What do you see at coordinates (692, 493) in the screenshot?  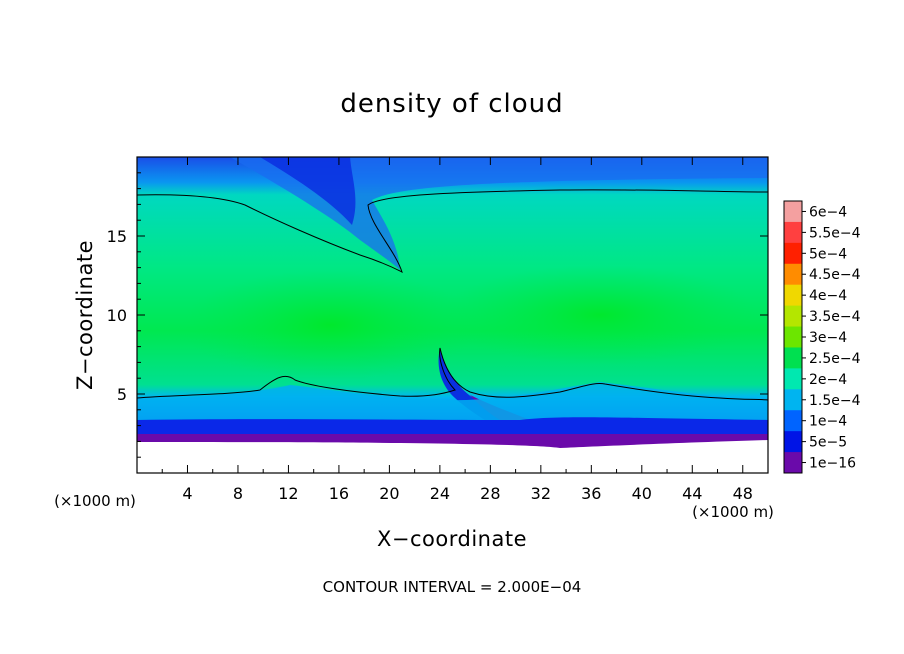 I see `x-tick-label: 44` at bounding box center [692, 493].